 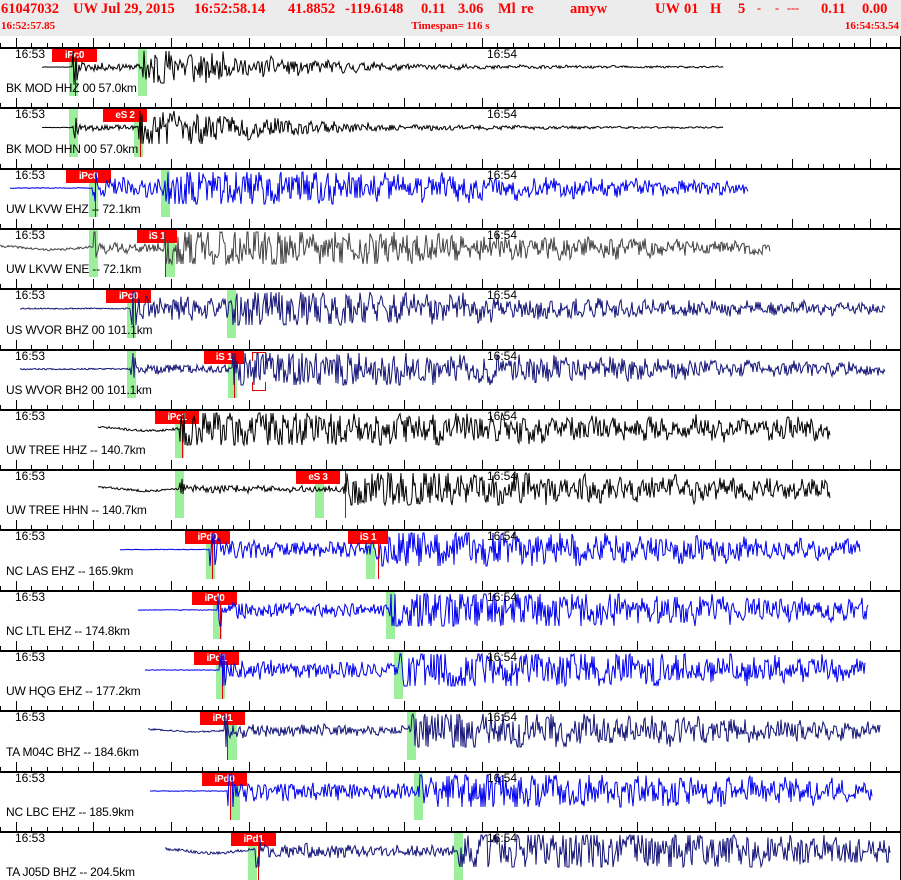 I want to click on phase-pick-label: iPc1, so click(x=177, y=417).